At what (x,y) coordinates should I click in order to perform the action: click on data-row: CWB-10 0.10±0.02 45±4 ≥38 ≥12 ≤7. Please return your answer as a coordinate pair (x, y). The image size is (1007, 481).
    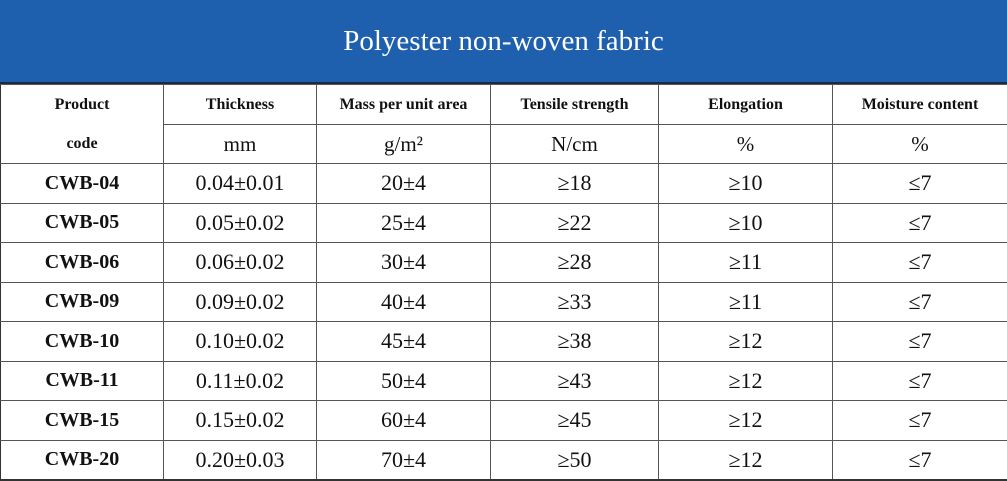
    Looking at the image, I should click on (503, 341).